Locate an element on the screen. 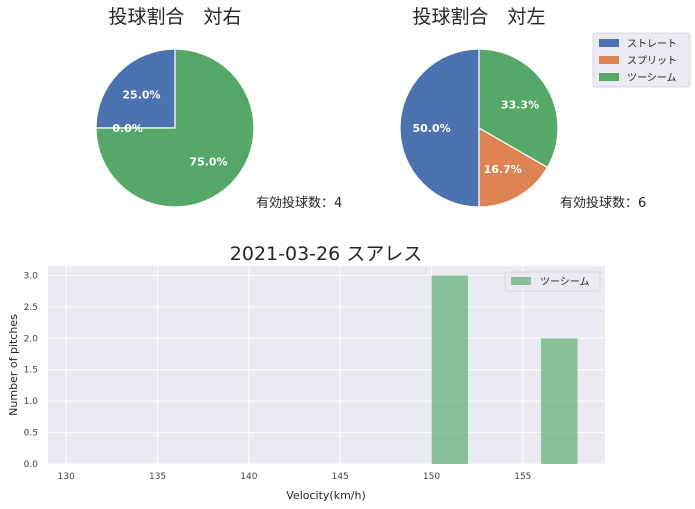  y-tick-6: 3.0 is located at coordinates (31, 276).